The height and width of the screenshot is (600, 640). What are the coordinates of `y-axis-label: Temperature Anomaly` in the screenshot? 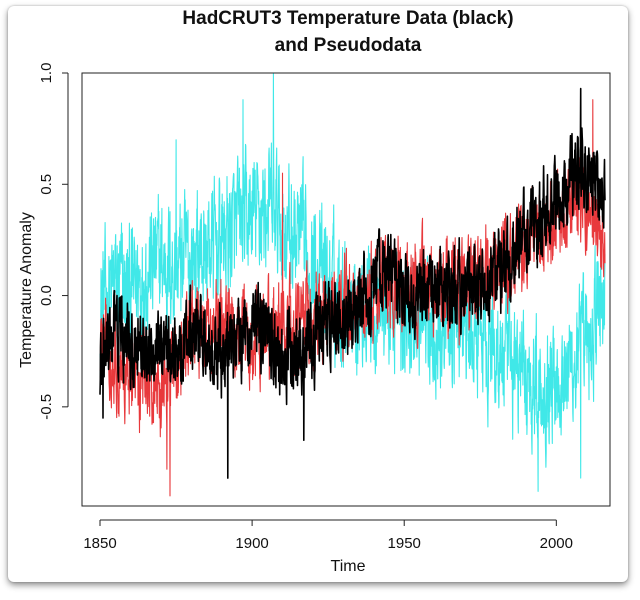 It's located at (26, 290).